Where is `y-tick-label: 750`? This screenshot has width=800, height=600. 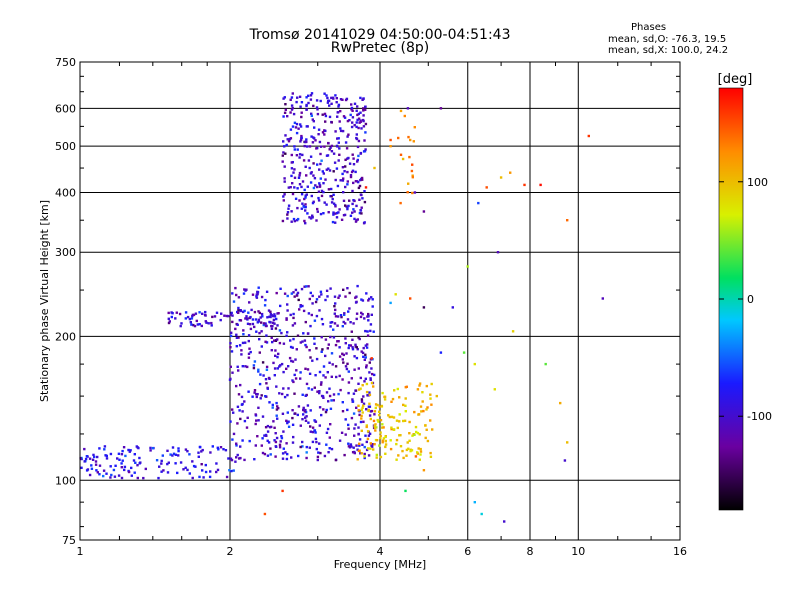 y-tick-label: 750 is located at coordinates (65, 62).